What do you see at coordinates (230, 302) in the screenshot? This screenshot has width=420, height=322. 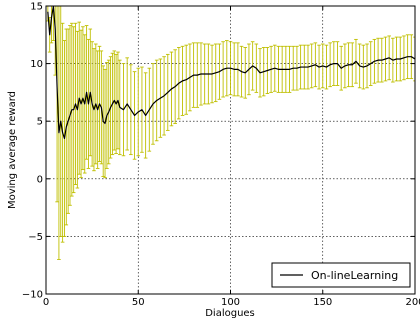 I see `x-tick-label: 100` at bounding box center [230, 302].